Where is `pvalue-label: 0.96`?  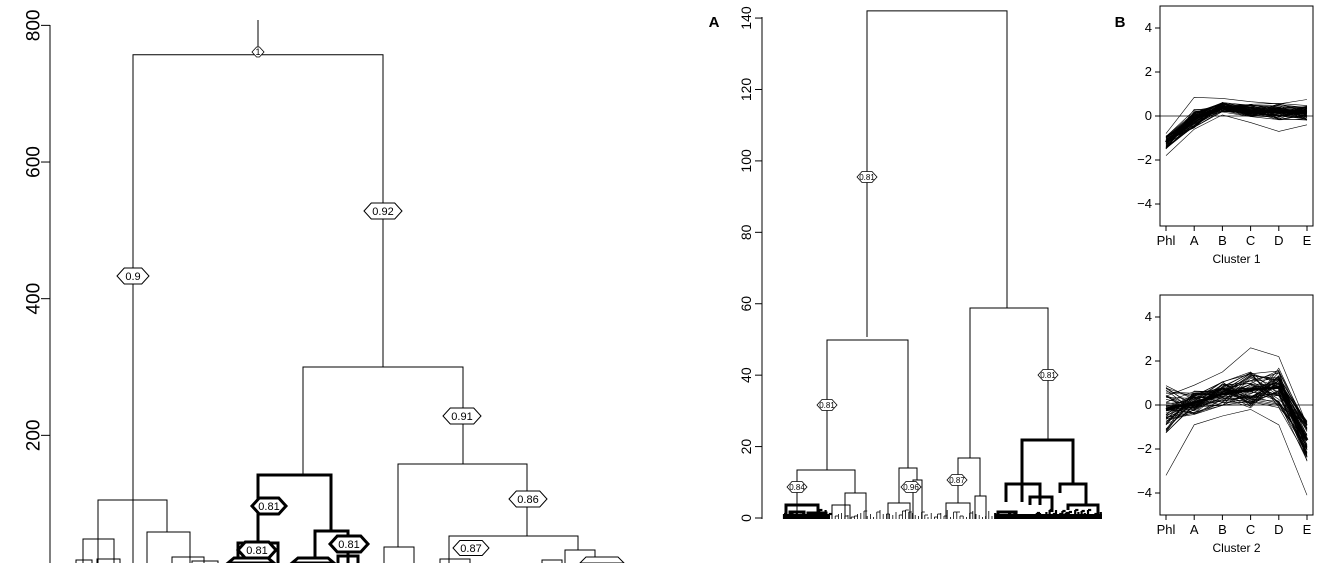
pvalue-label: 0.96 is located at coordinates (911, 487).